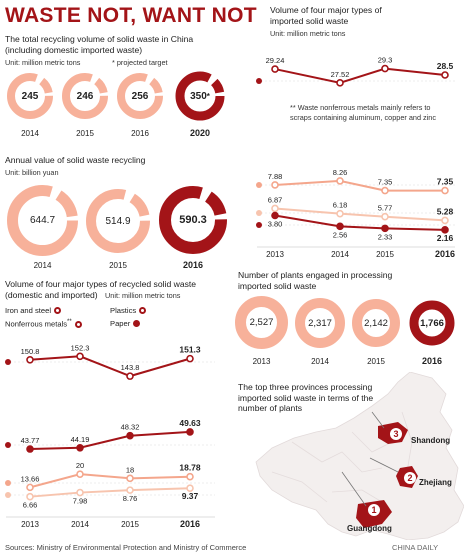 The image size is (464, 558). I want to click on recycling-volume-unit: Unit: million metric tons, so click(43, 62).